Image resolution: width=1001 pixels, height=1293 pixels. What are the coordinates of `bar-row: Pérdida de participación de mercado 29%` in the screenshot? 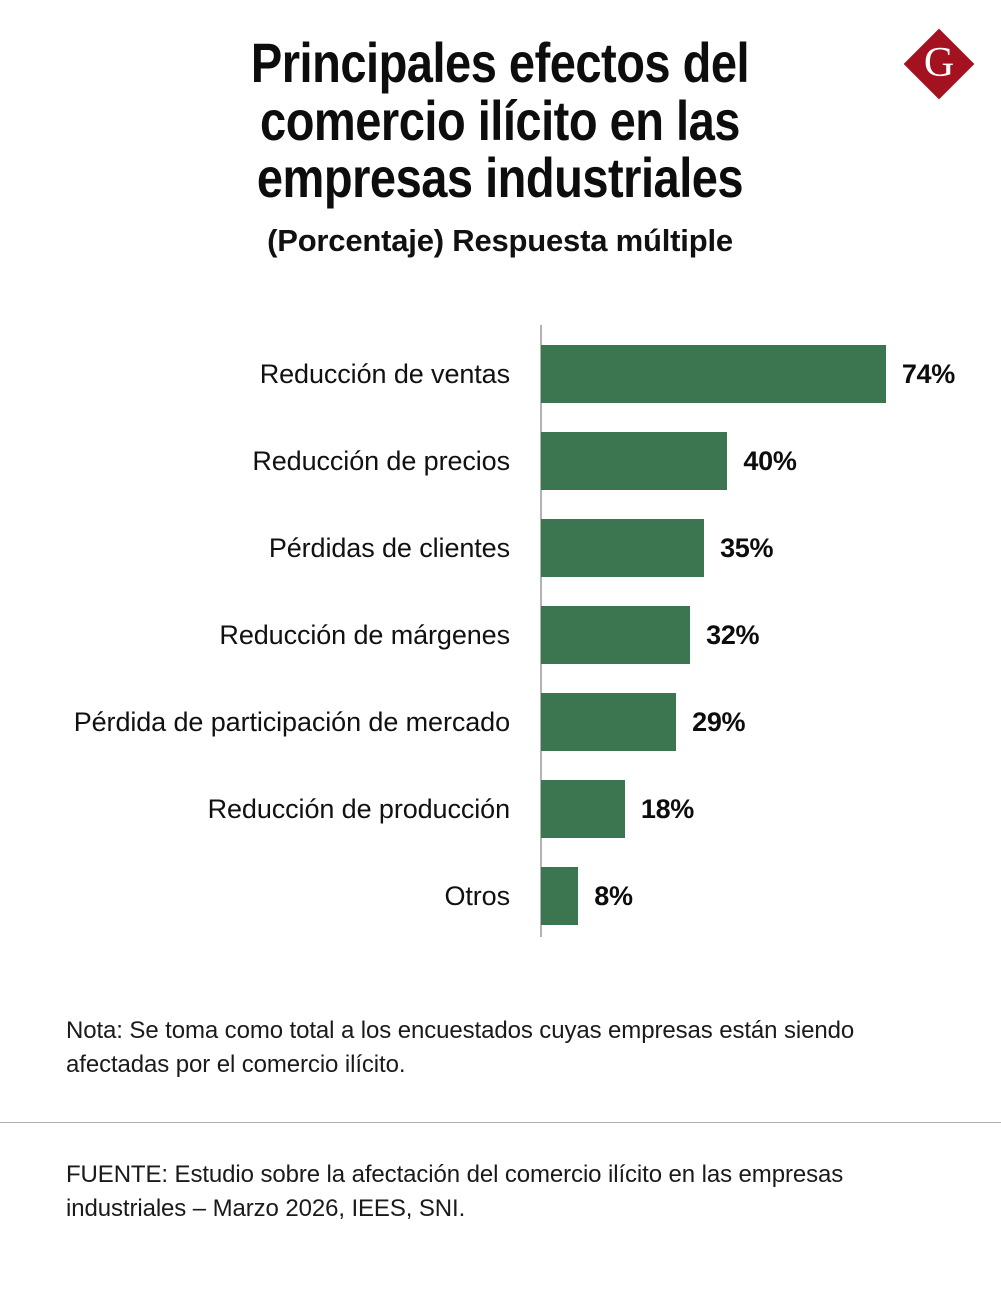 It's located at (500, 722).